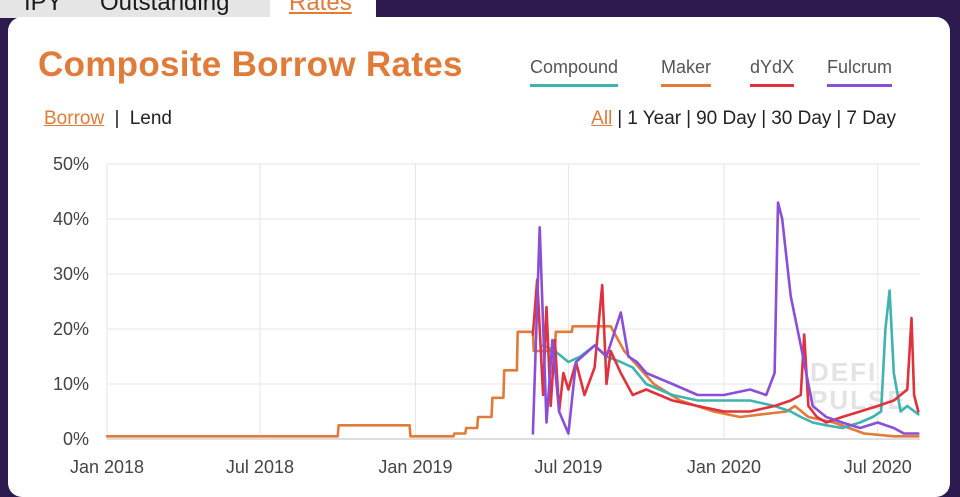  I want to click on y-tick-label: 40%, so click(71, 219).